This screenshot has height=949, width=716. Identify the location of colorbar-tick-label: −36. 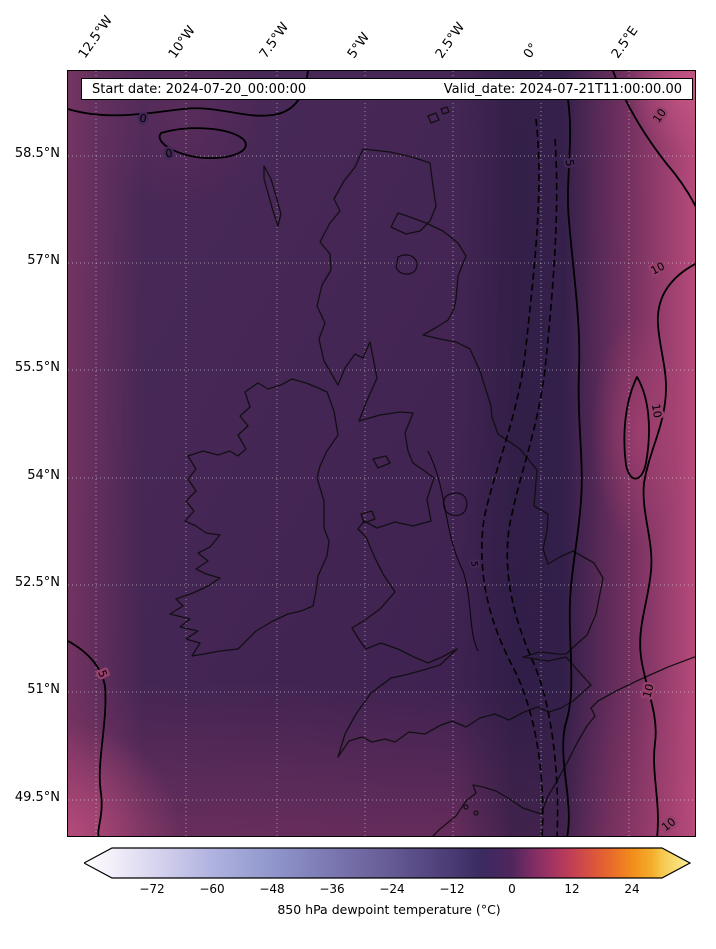
(332, 889).